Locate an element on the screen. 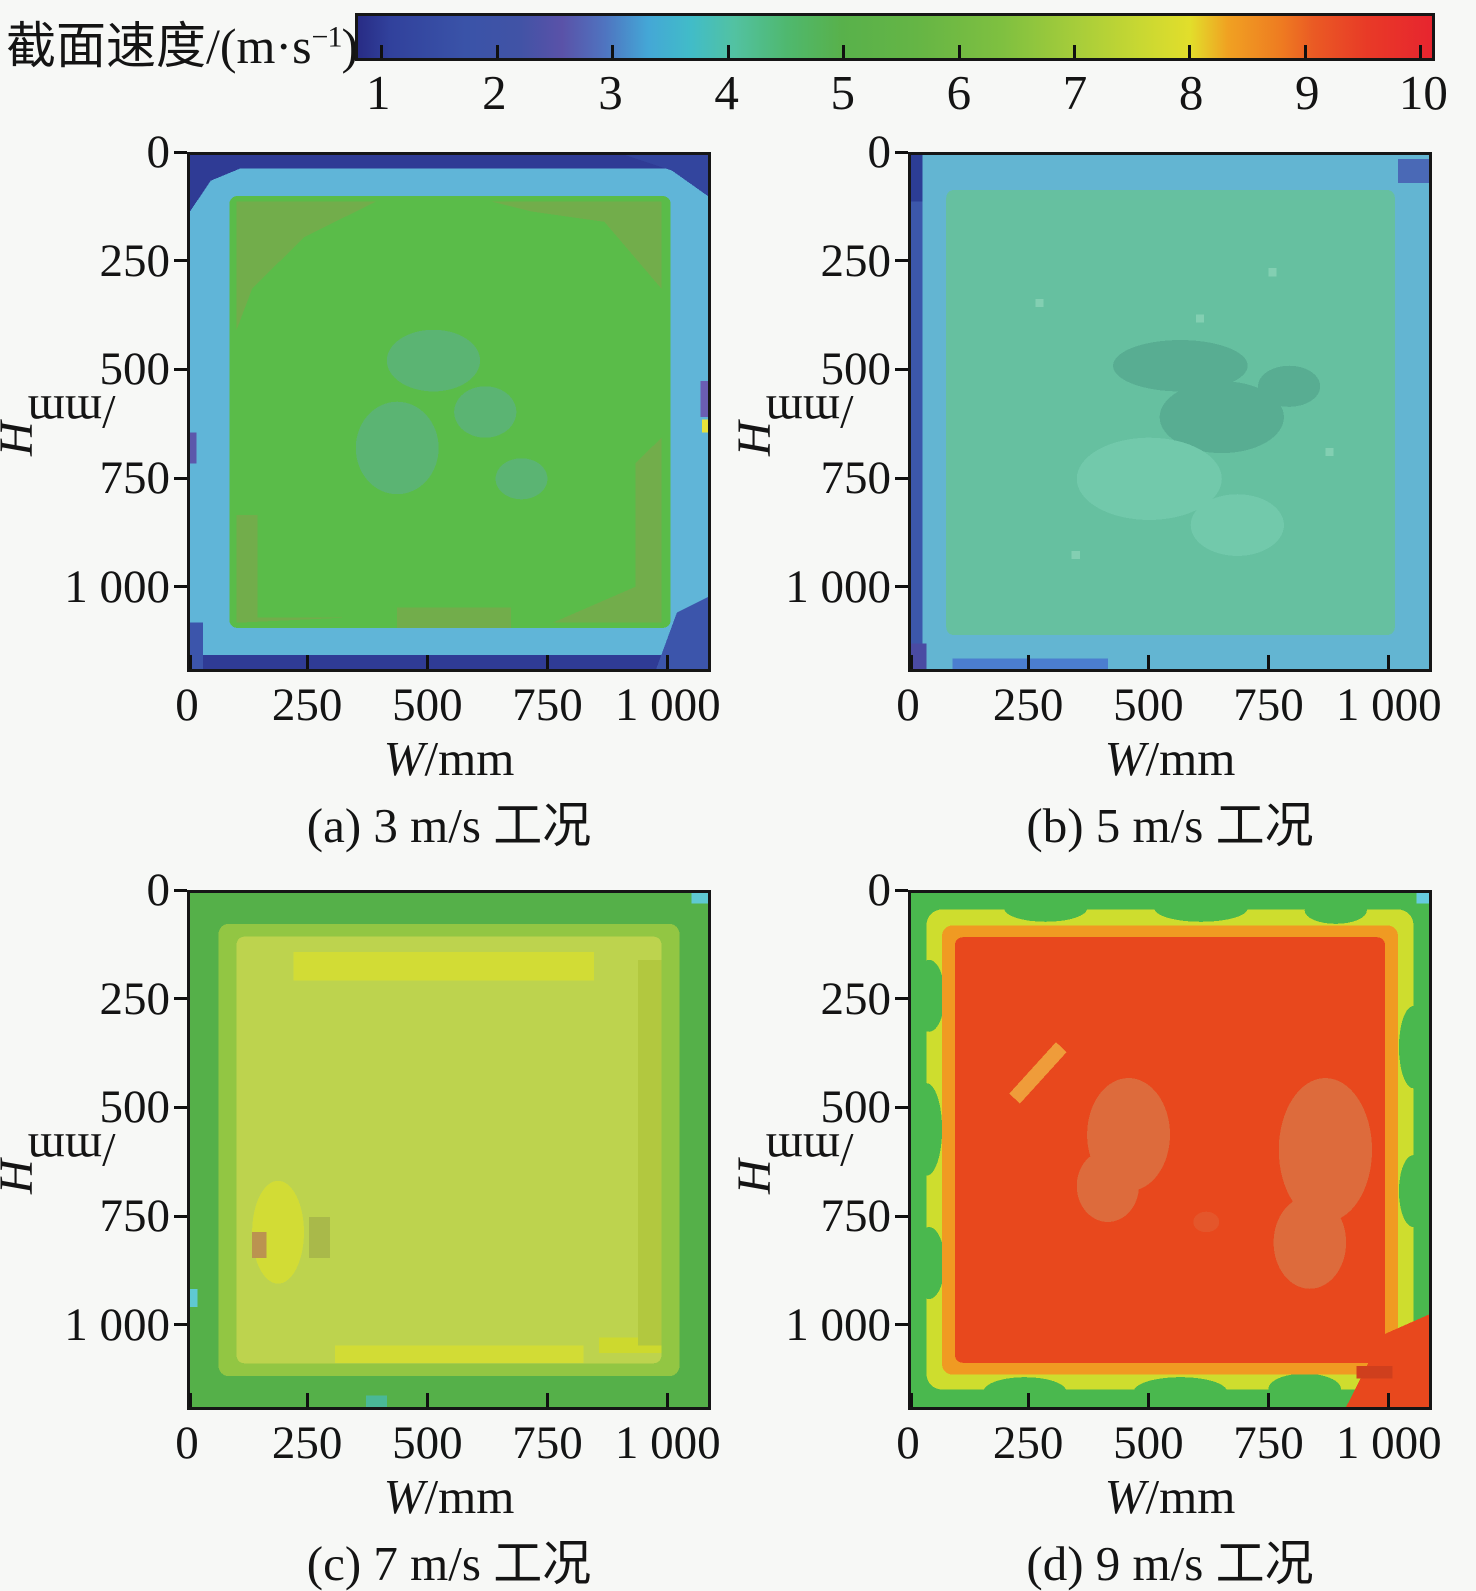  x-tick-label: 500 is located at coordinates (427, 705).